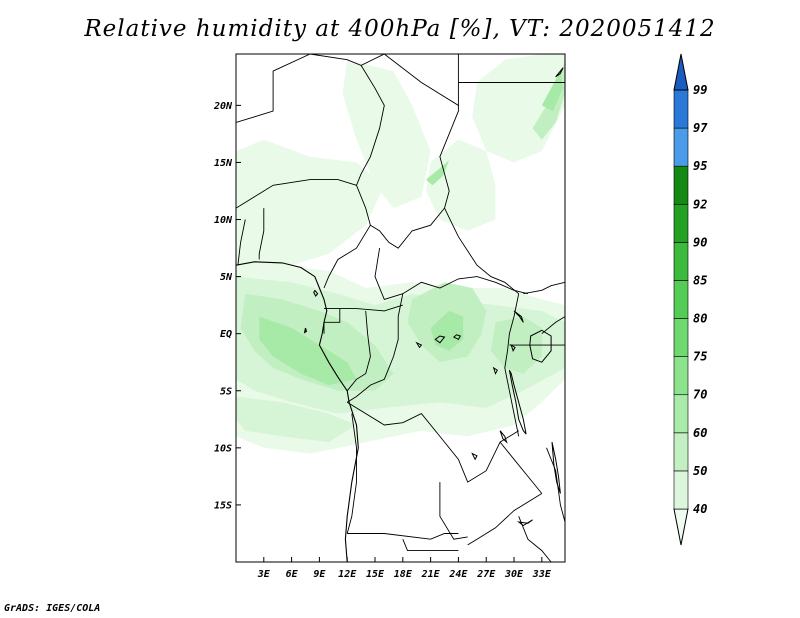 The width and height of the screenshot is (800, 618). Describe the element at coordinates (226, 334) in the screenshot. I see `lat-tick-label: EQ` at that location.